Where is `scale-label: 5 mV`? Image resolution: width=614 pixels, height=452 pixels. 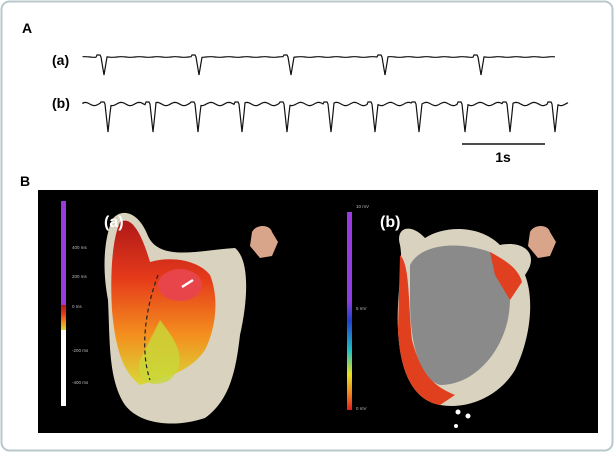 scale-label: 5 mV is located at coordinates (361, 308).